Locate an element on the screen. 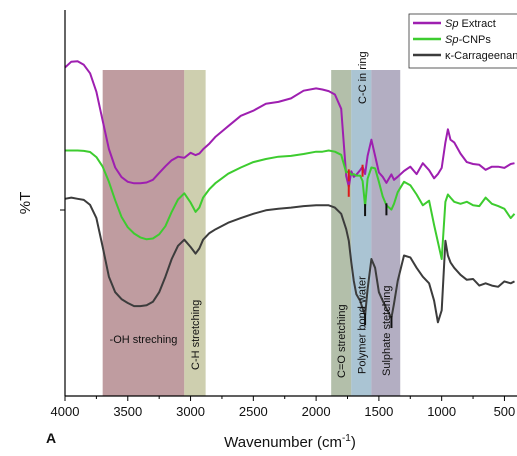 This screenshot has height=456, width=517. legend-label-2: κ-Carrageenan is located at coordinates (481, 56).